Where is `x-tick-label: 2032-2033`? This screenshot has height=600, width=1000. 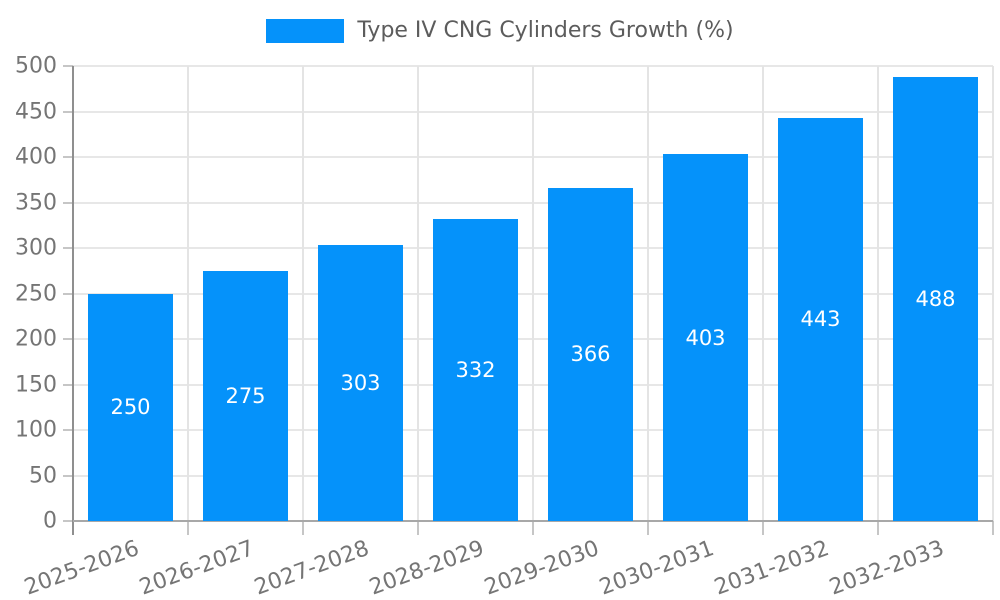
x-tick-label: 2032-2033 is located at coordinates (886, 568).